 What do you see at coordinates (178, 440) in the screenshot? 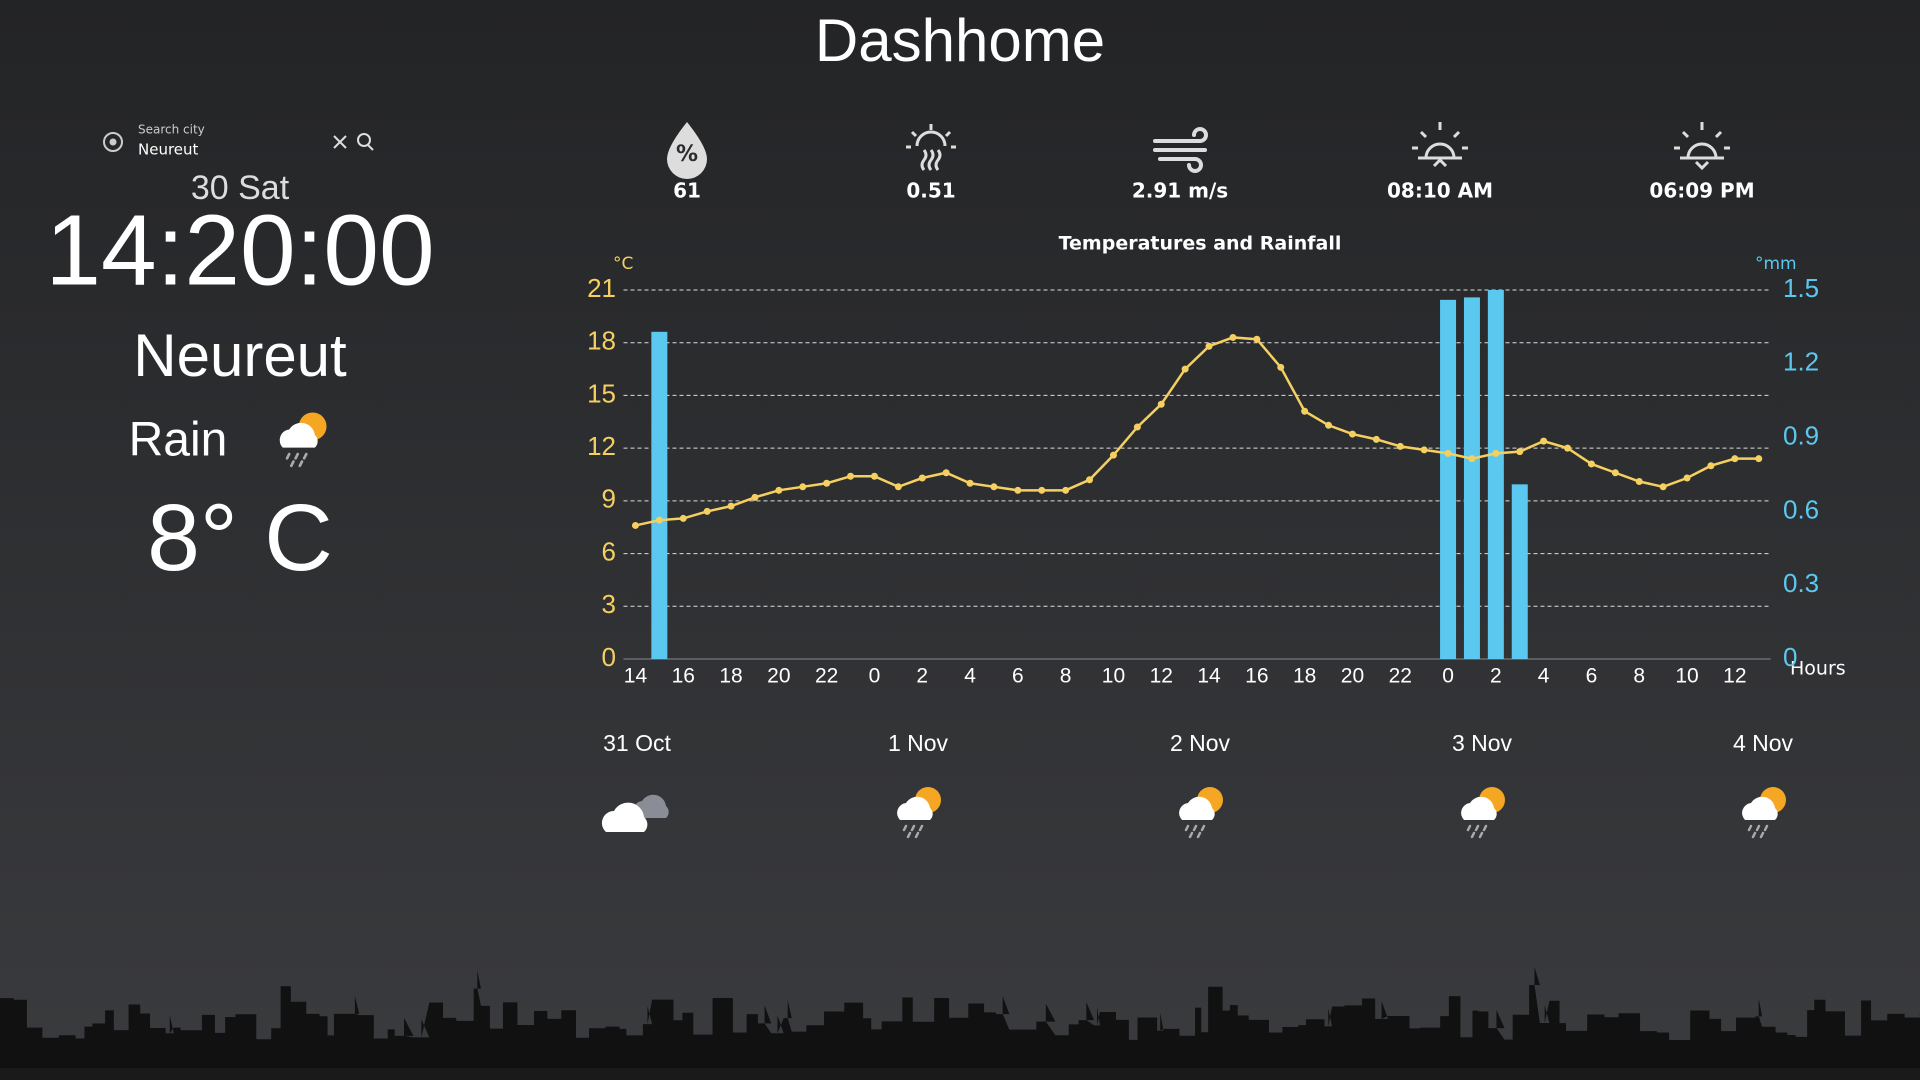
I see `condition: Rain` at bounding box center [178, 440].